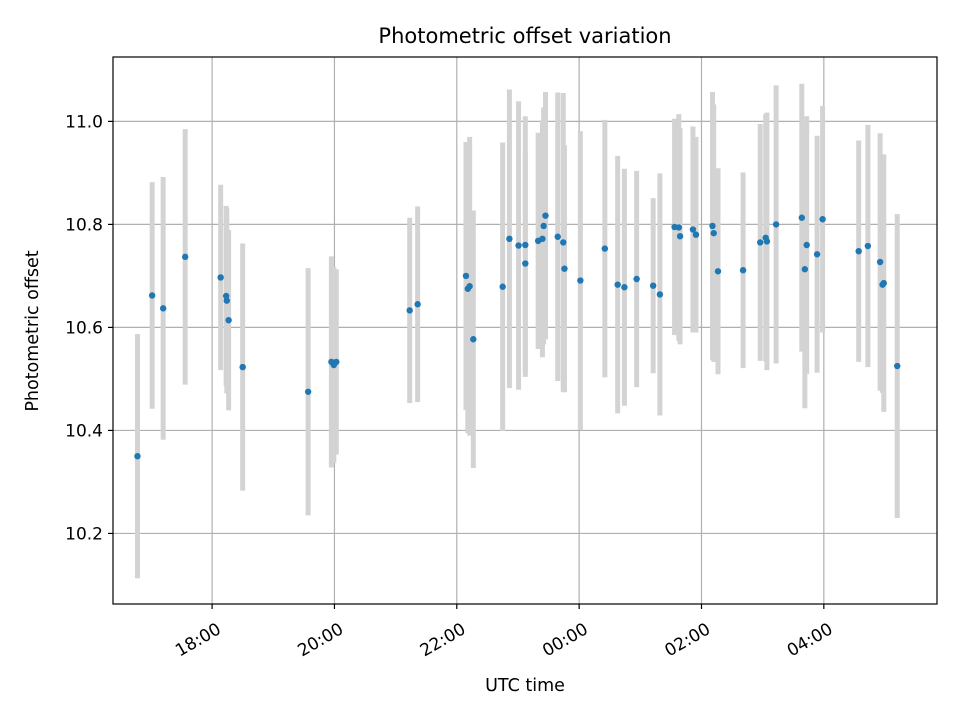 The width and height of the screenshot is (960, 720). I want to click on y-tick-label: 11.0, so click(84, 122).